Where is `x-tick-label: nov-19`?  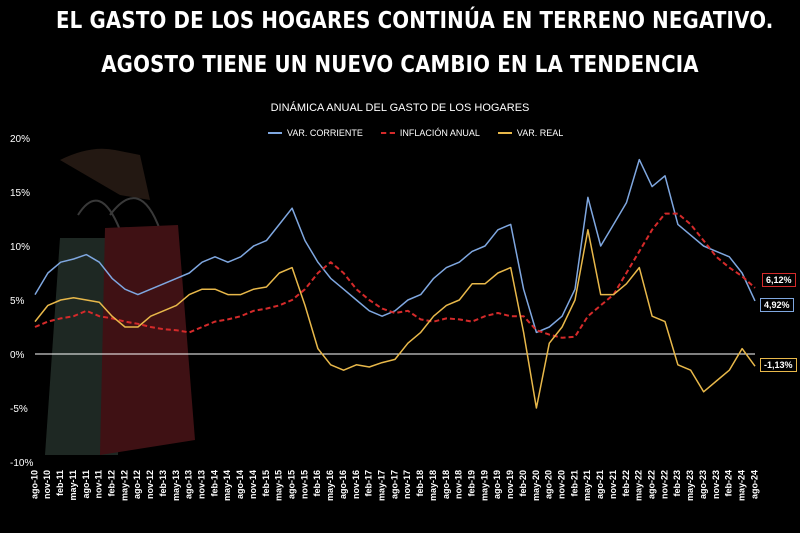 x-tick-label: nov-19 is located at coordinates (510, 484).